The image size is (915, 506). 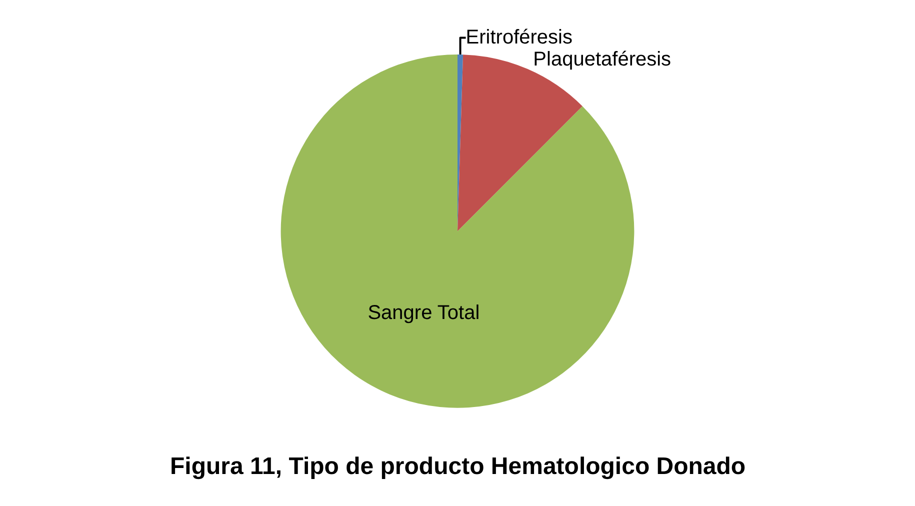 I want to click on slice-label: Sangre Total, so click(x=424, y=313).